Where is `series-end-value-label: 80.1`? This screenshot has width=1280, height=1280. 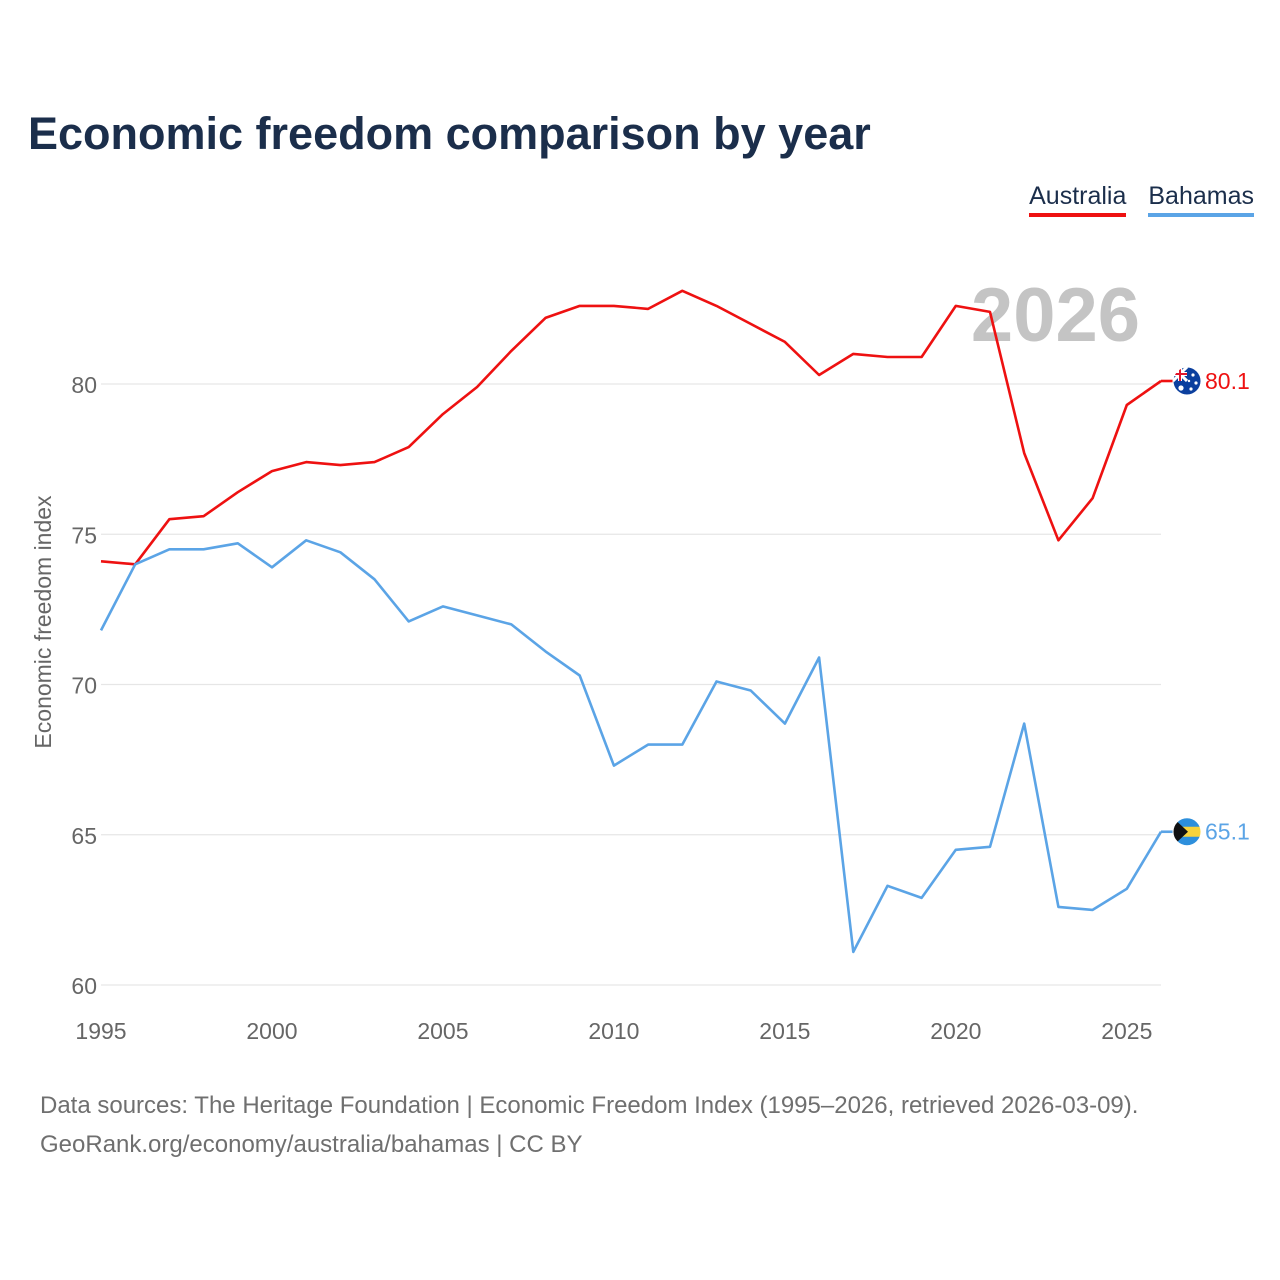 series-end-value-label: 80.1 is located at coordinates (1227, 381).